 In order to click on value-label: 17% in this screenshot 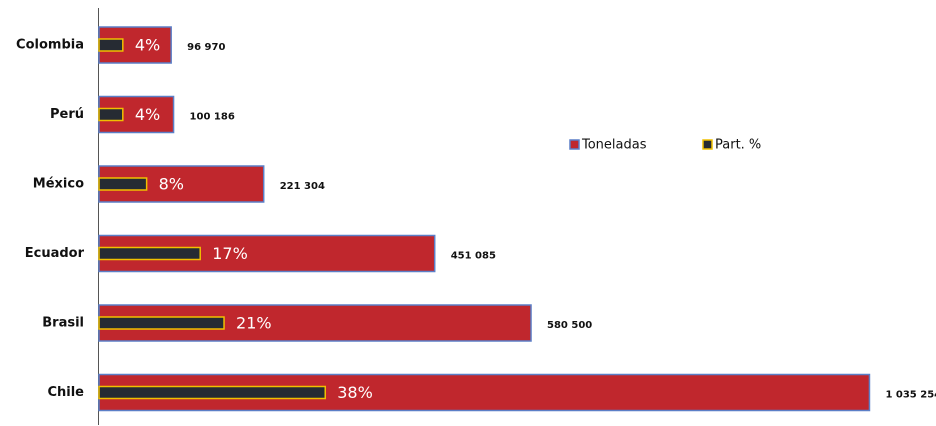, I will do `click(230, 253)`.